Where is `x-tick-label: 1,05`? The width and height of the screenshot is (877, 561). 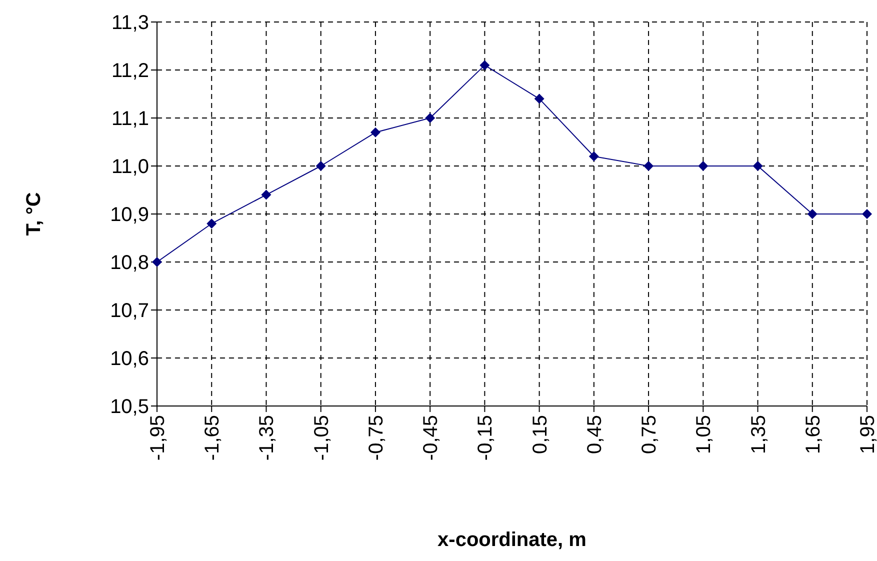 x-tick-label: 1,05 is located at coordinates (704, 434).